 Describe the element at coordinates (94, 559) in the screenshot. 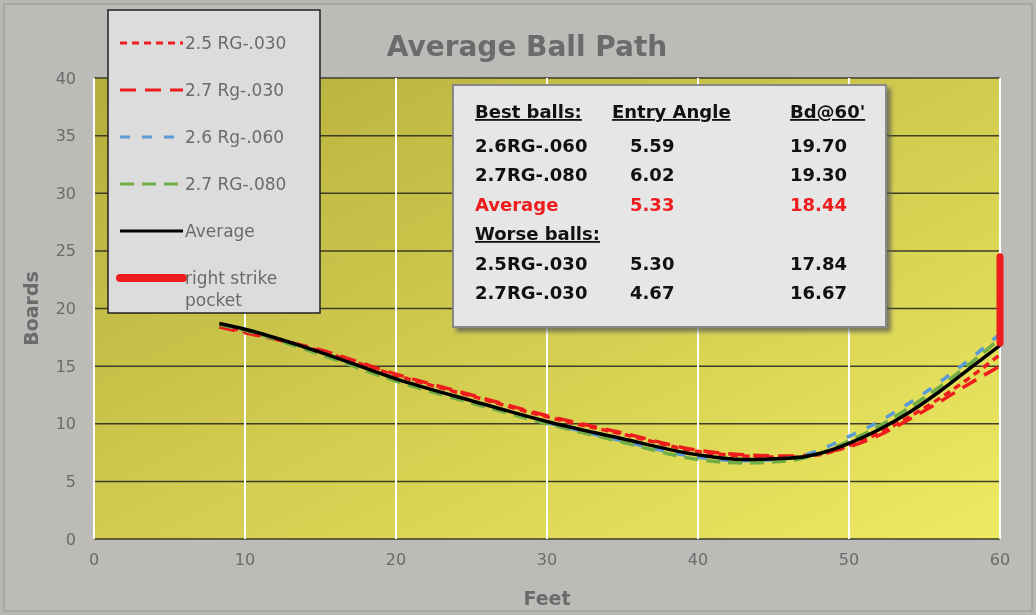

I see `x-tick-label: 0` at that location.